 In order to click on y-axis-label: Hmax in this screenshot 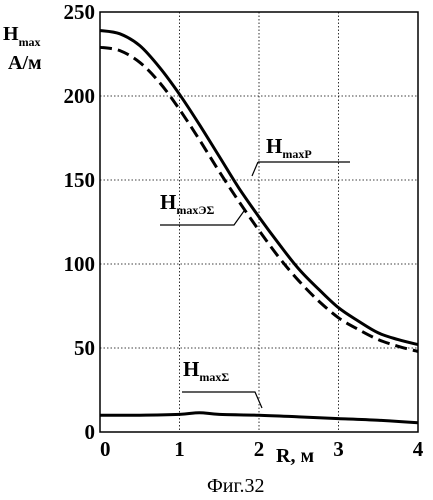, I will do `click(22, 36)`.